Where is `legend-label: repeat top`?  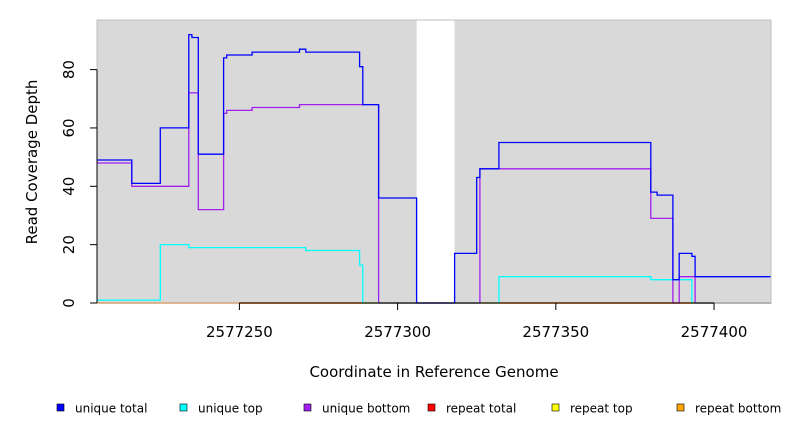 legend-label: repeat top is located at coordinates (601, 409).